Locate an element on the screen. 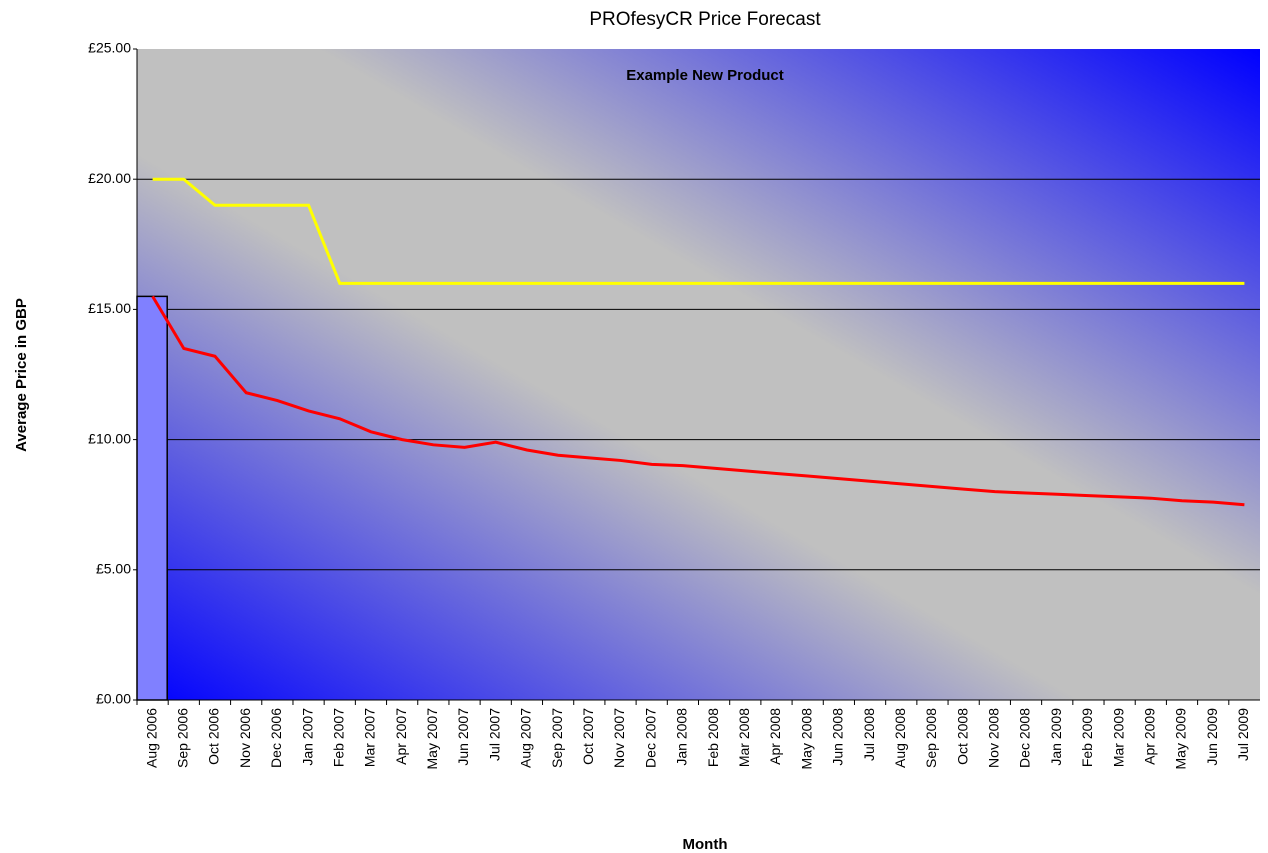 This screenshot has height=853, width=1268. x-tick-label: May 2009 is located at coordinates (1181, 739).